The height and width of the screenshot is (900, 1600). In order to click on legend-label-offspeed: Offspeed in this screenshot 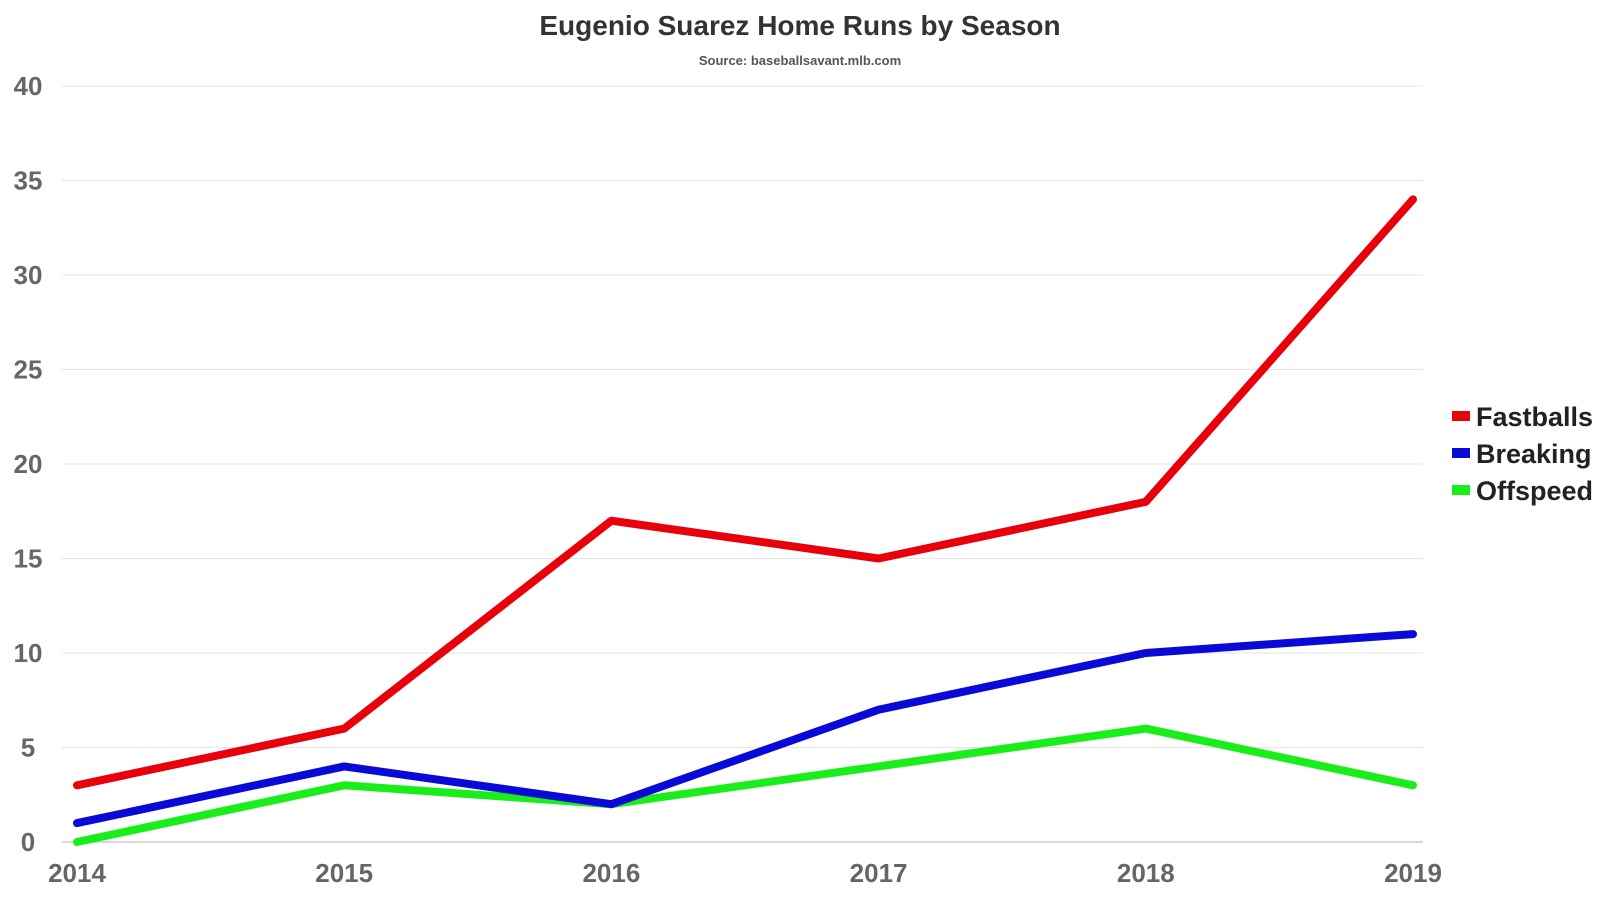, I will do `click(1534, 491)`.